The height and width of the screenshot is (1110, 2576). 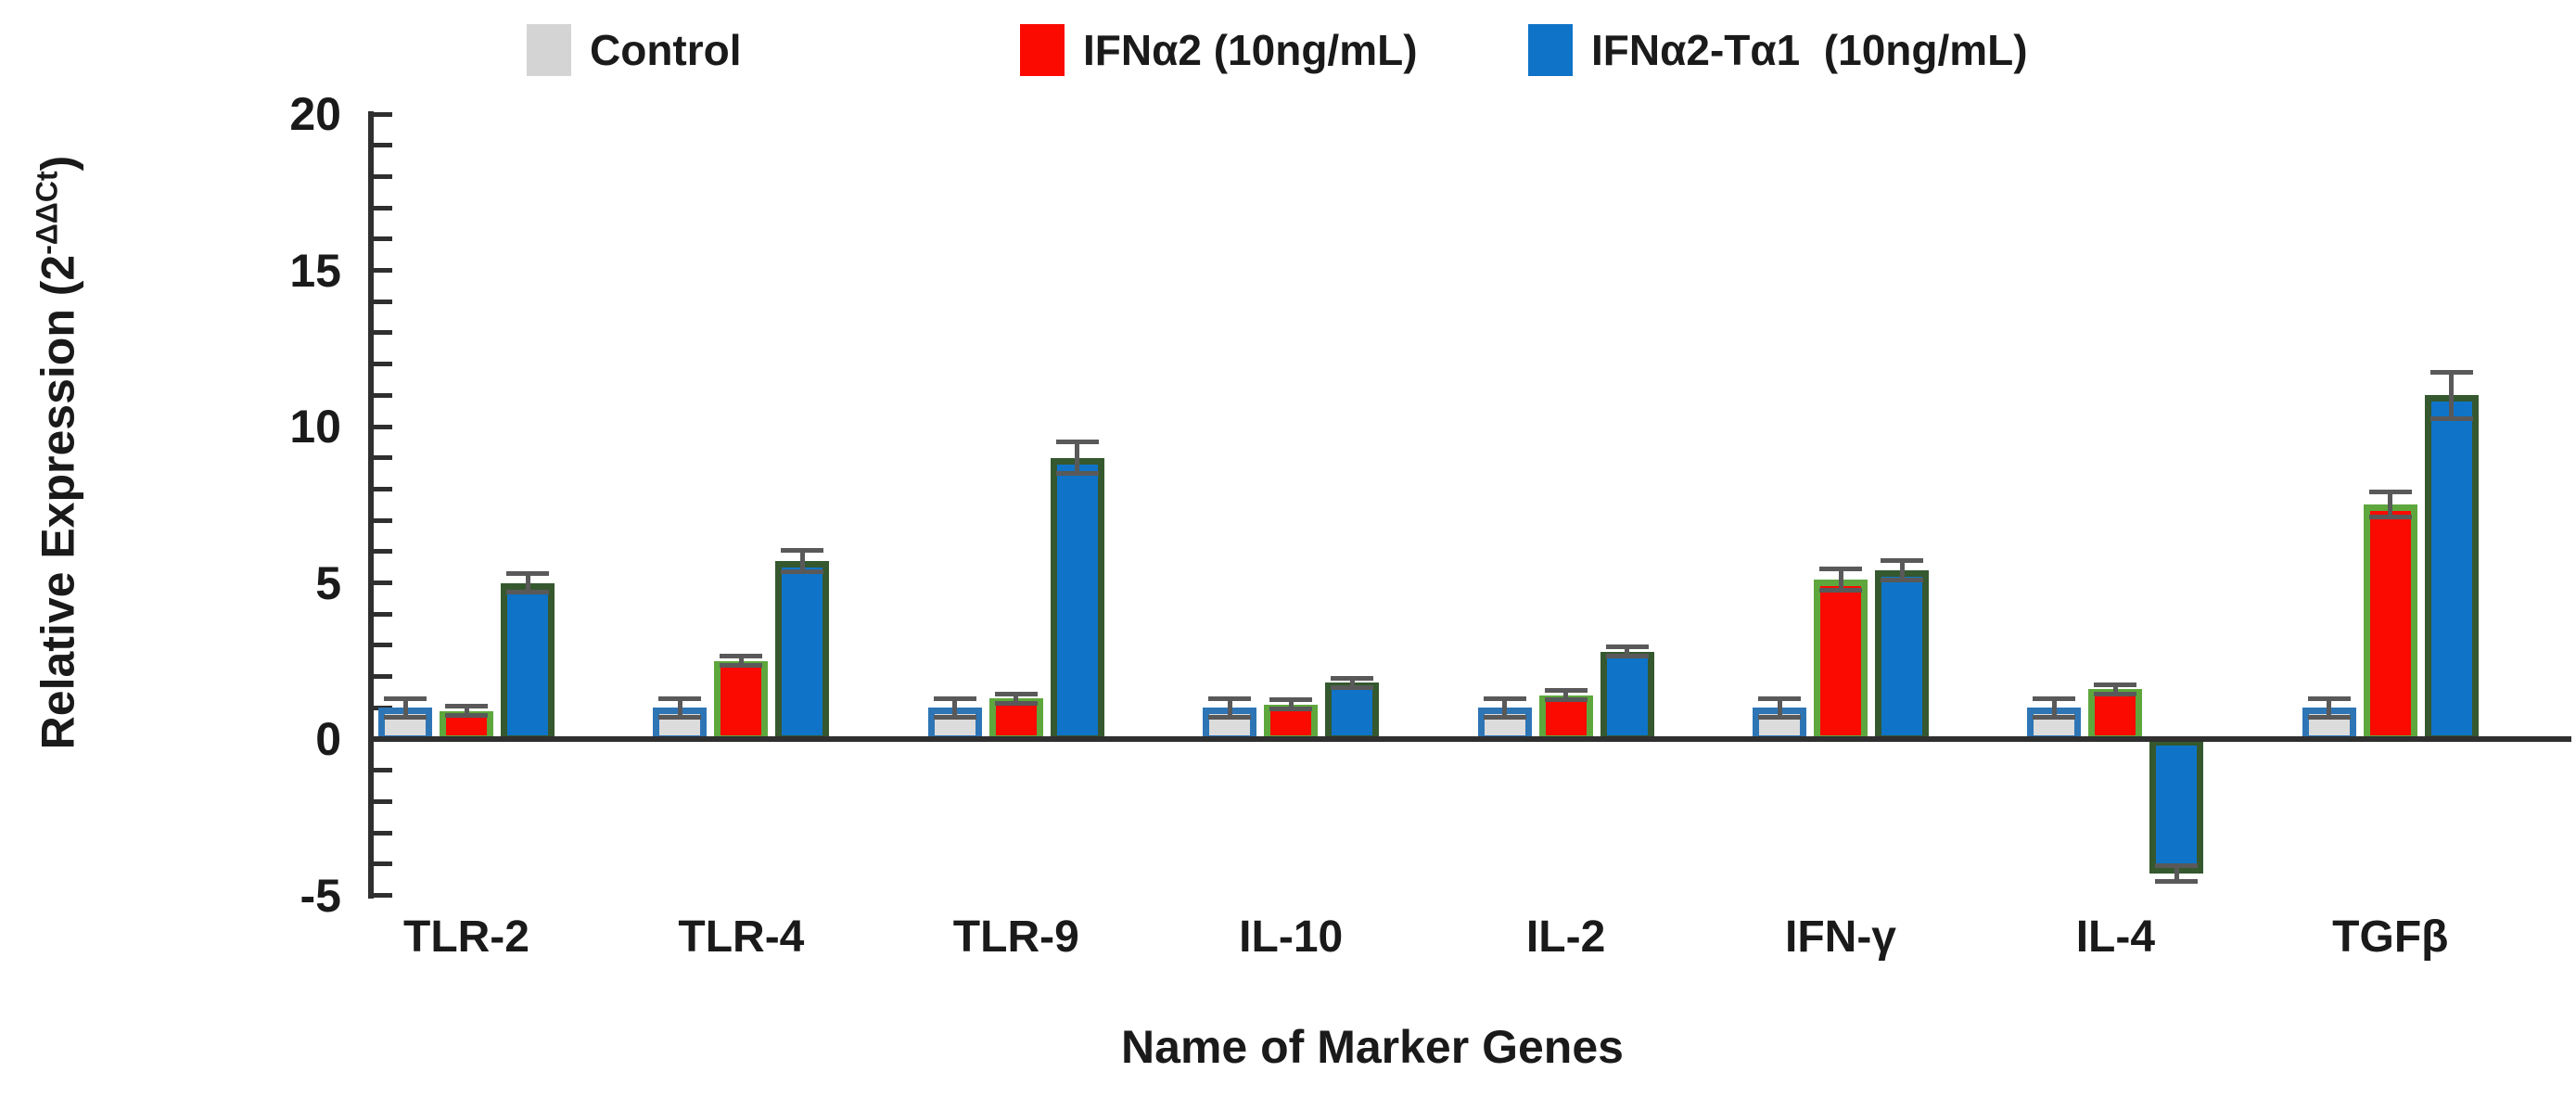 What do you see at coordinates (371, 505) in the screenshot?
I see `y-axis-line` at bounding box center [371, 505].